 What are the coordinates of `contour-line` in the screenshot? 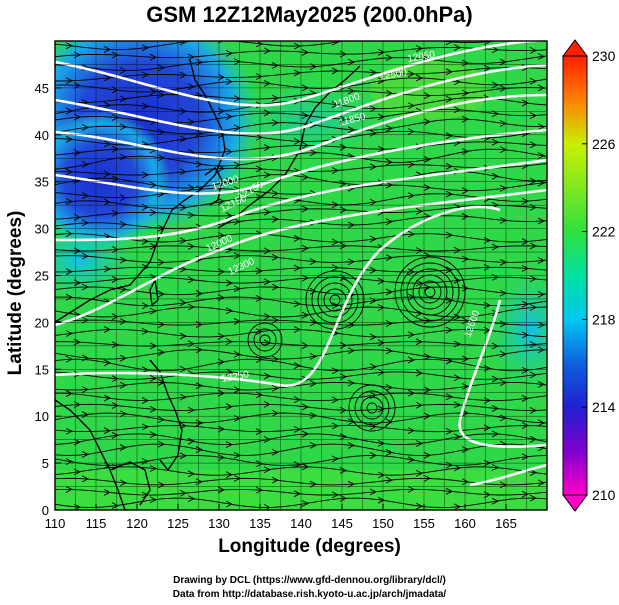 It's located at (301, 127).